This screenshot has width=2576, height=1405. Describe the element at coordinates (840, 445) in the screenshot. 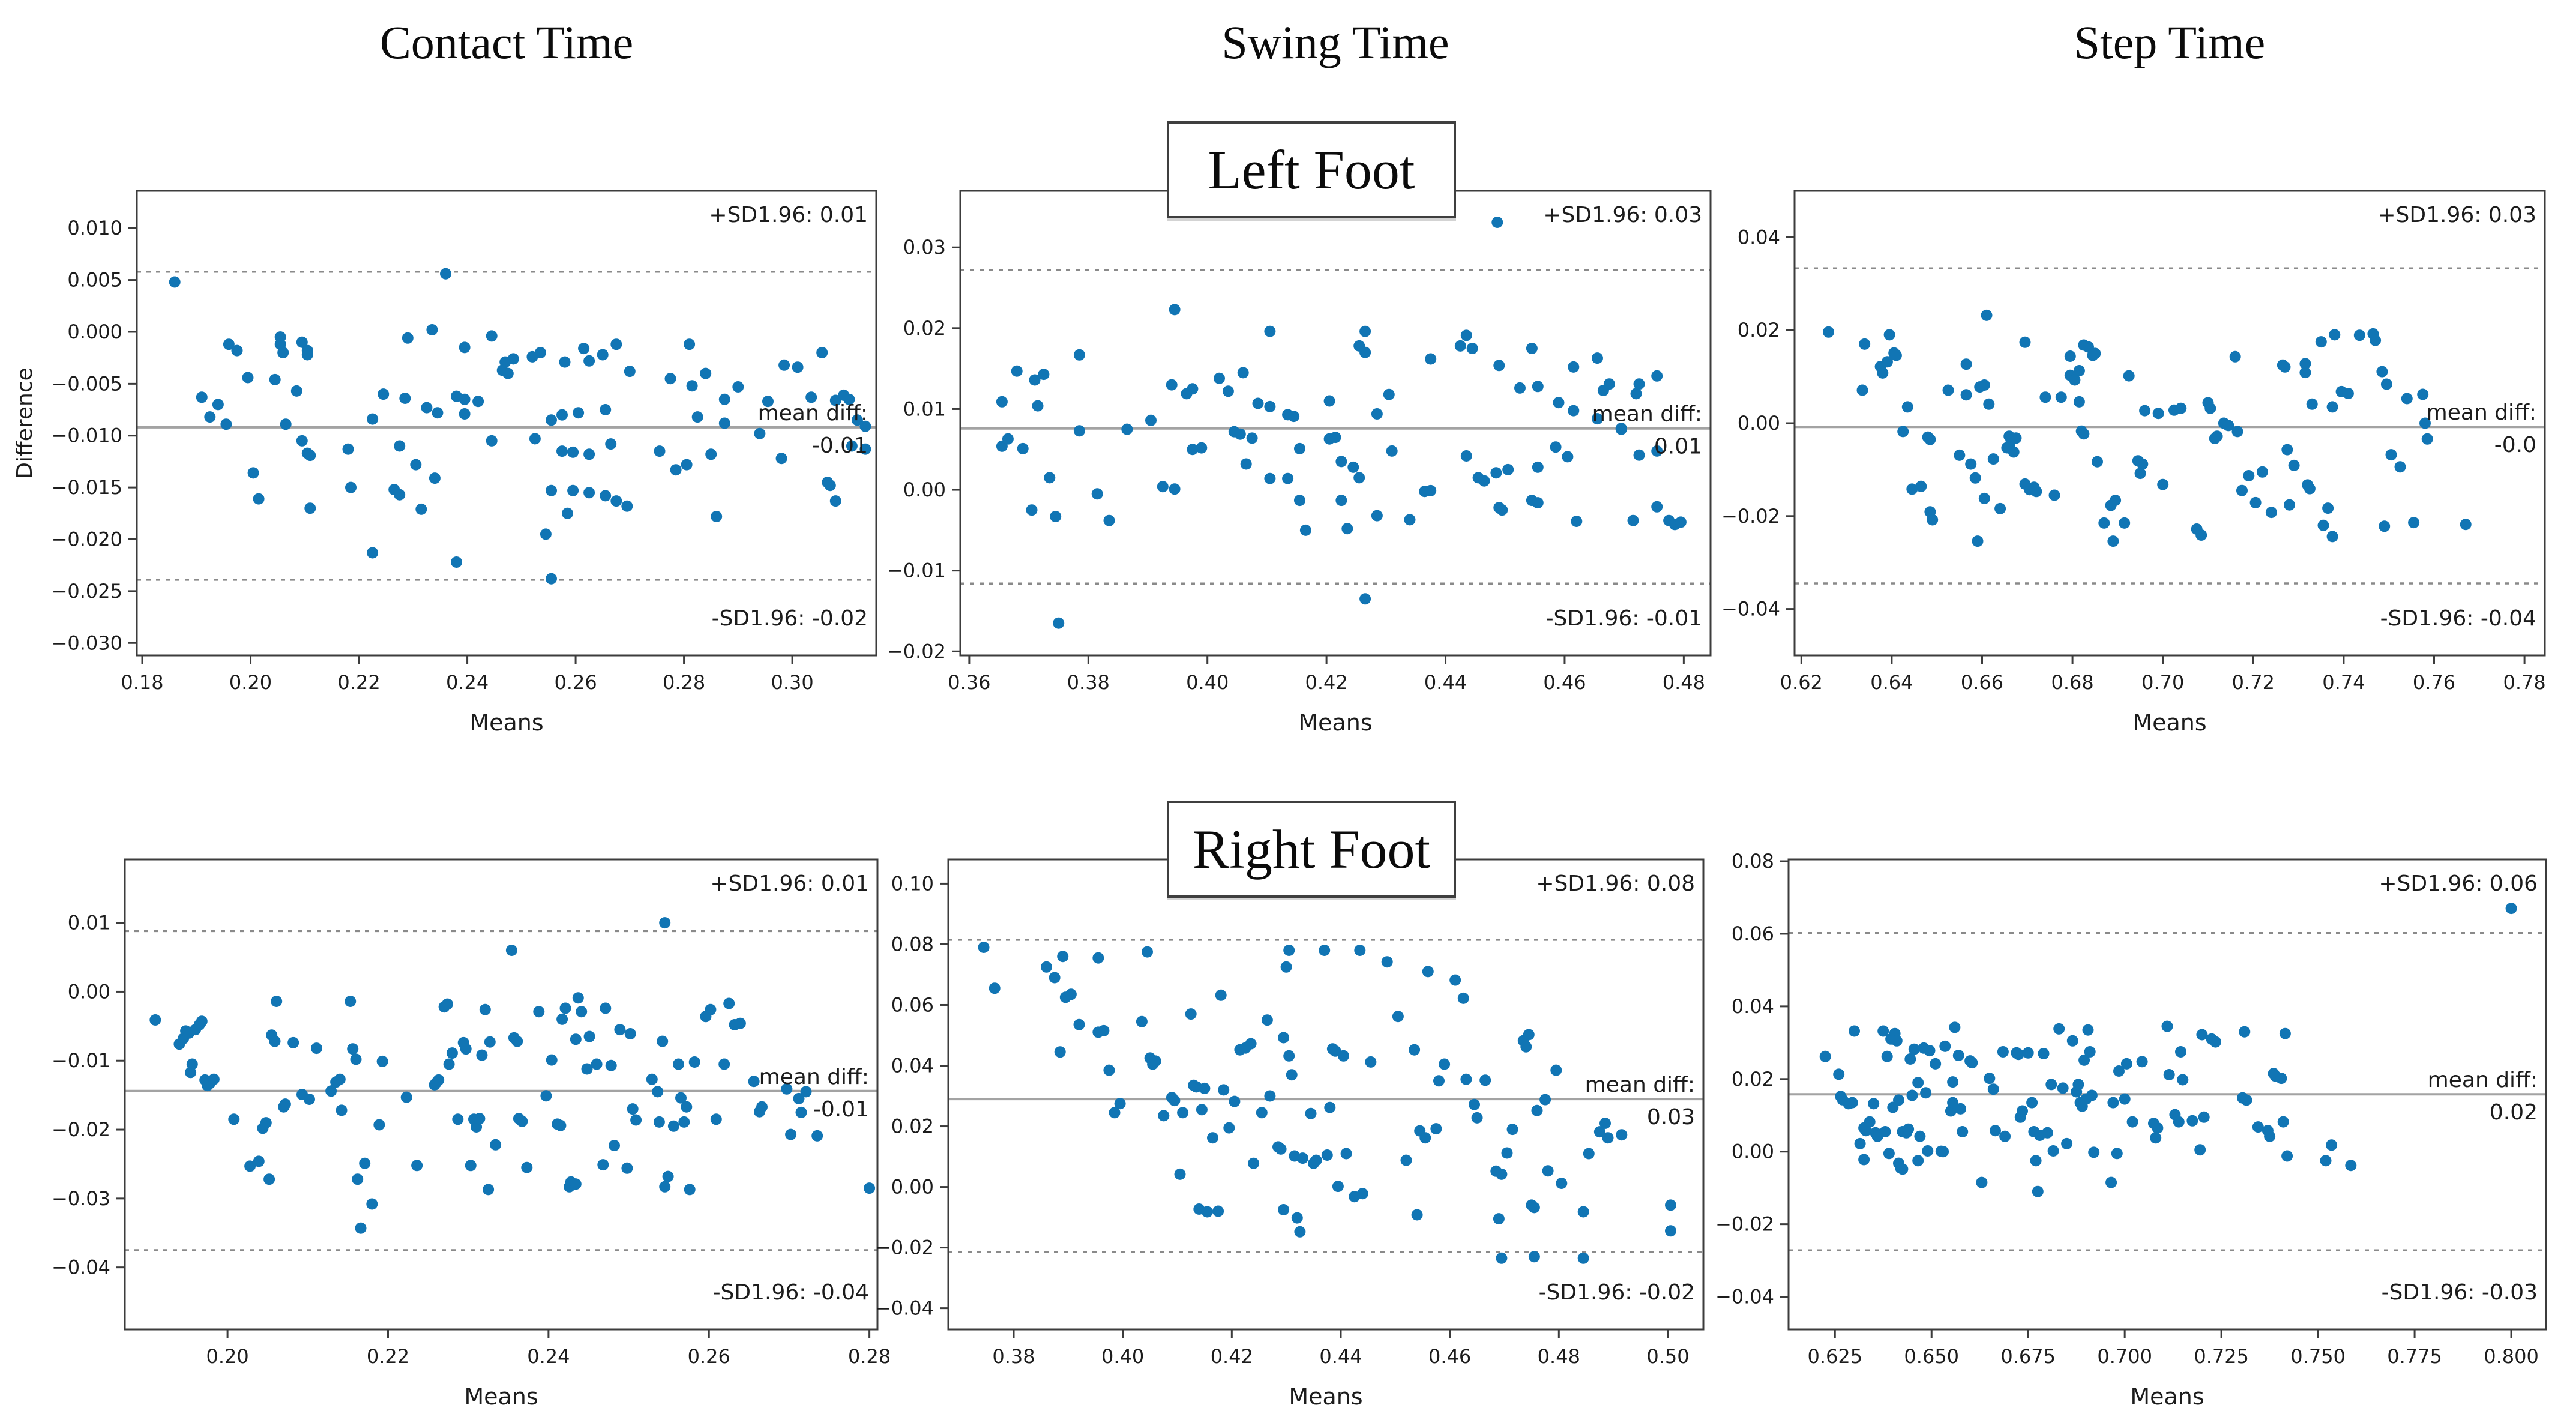

I see `mean-diff-annotation-value: -0.01` at that location.